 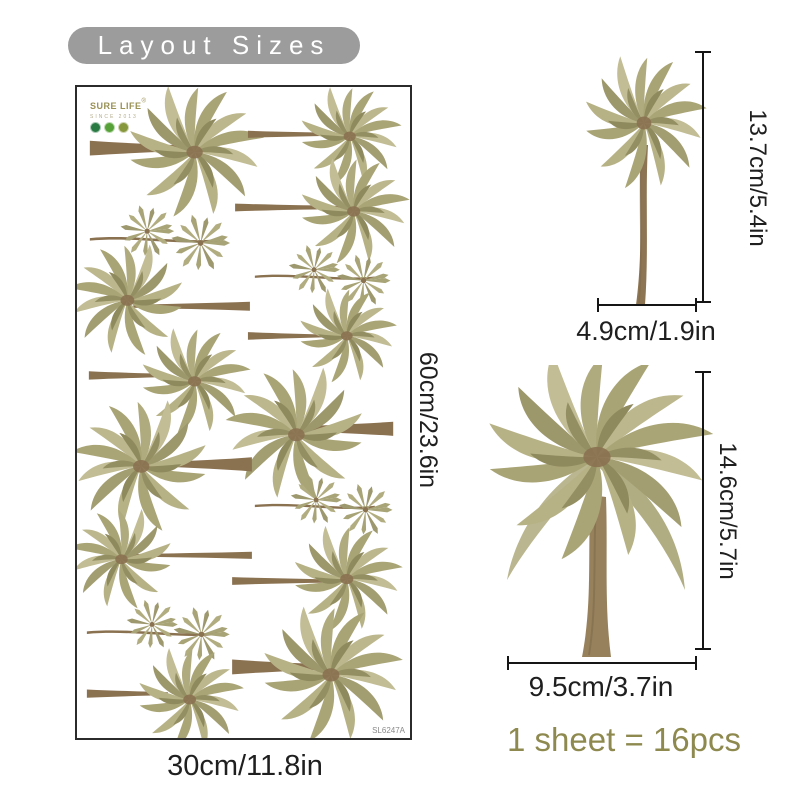 What do you see at coordinates (245, 765) in the screenshot?
I see `sheet-width-label: 30cm/11.8in` at bounding box center [245, 765].